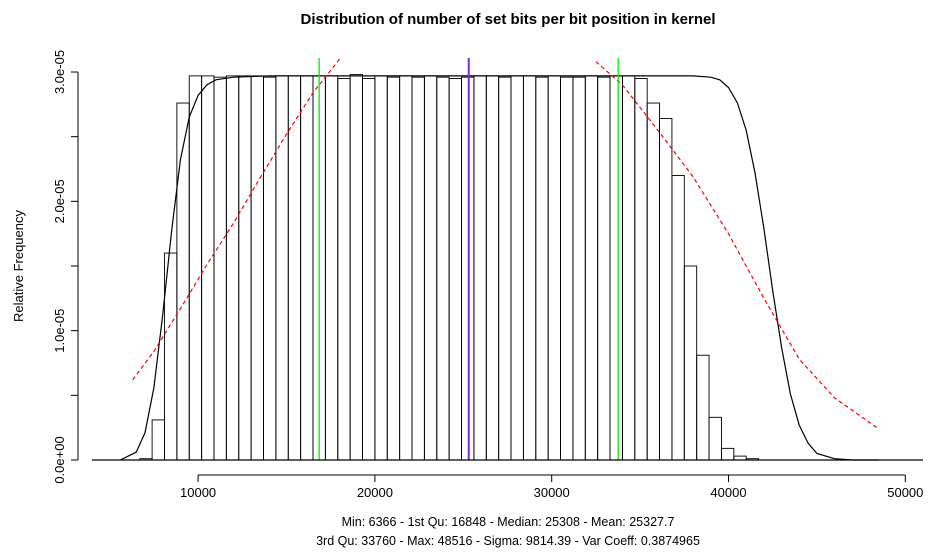 The width and height of the screenshot is (932, 558). I want to click on y-tick-label: 2.0e-05, so click(59, 201).